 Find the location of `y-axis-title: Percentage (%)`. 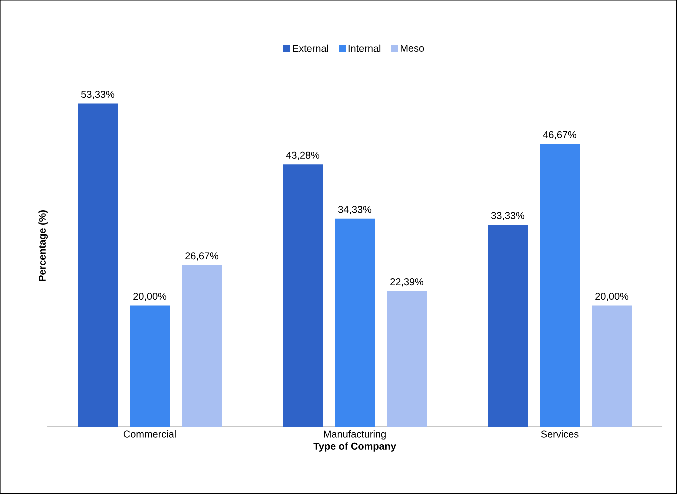

y-axis-title: Percentage (%) is located at coordinates (43, 246).